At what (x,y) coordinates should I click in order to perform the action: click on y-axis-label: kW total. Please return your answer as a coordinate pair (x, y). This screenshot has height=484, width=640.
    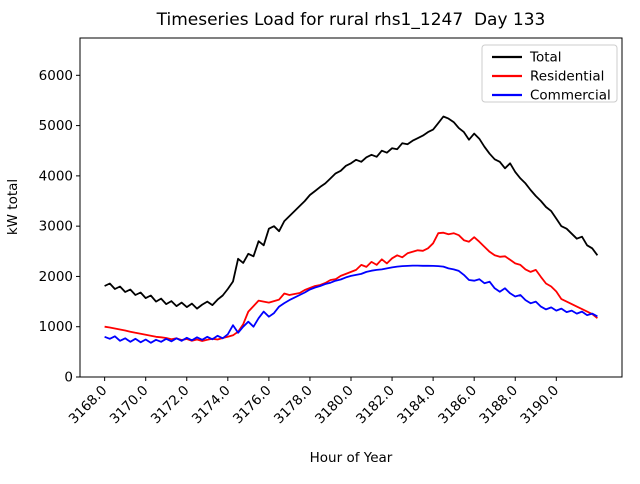
    Looking at the image, I should click on (13, 207).